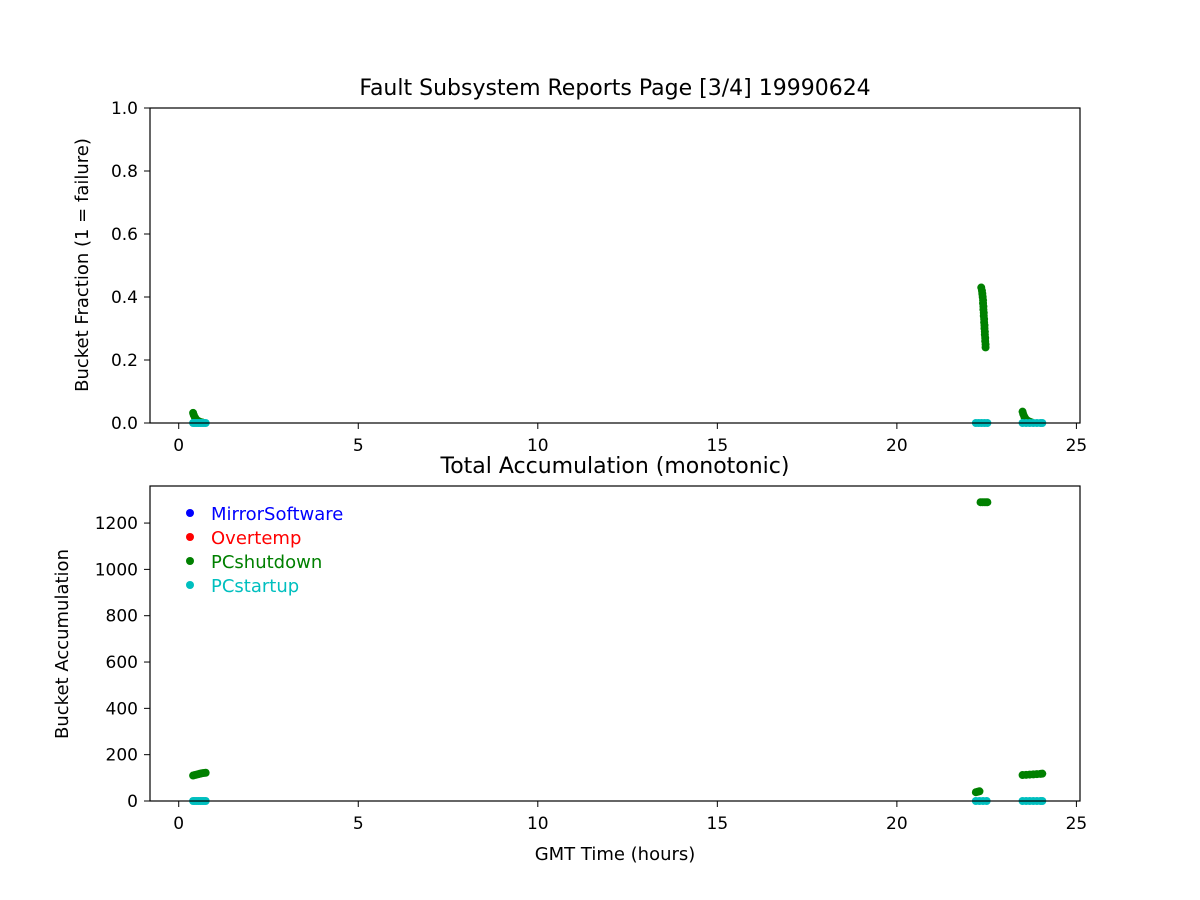  What do you see at coordinates (266, 562) in the screenshot?
I see `legend-label-pcshutdown: PCshutdown` at bounding box center [266, 562].